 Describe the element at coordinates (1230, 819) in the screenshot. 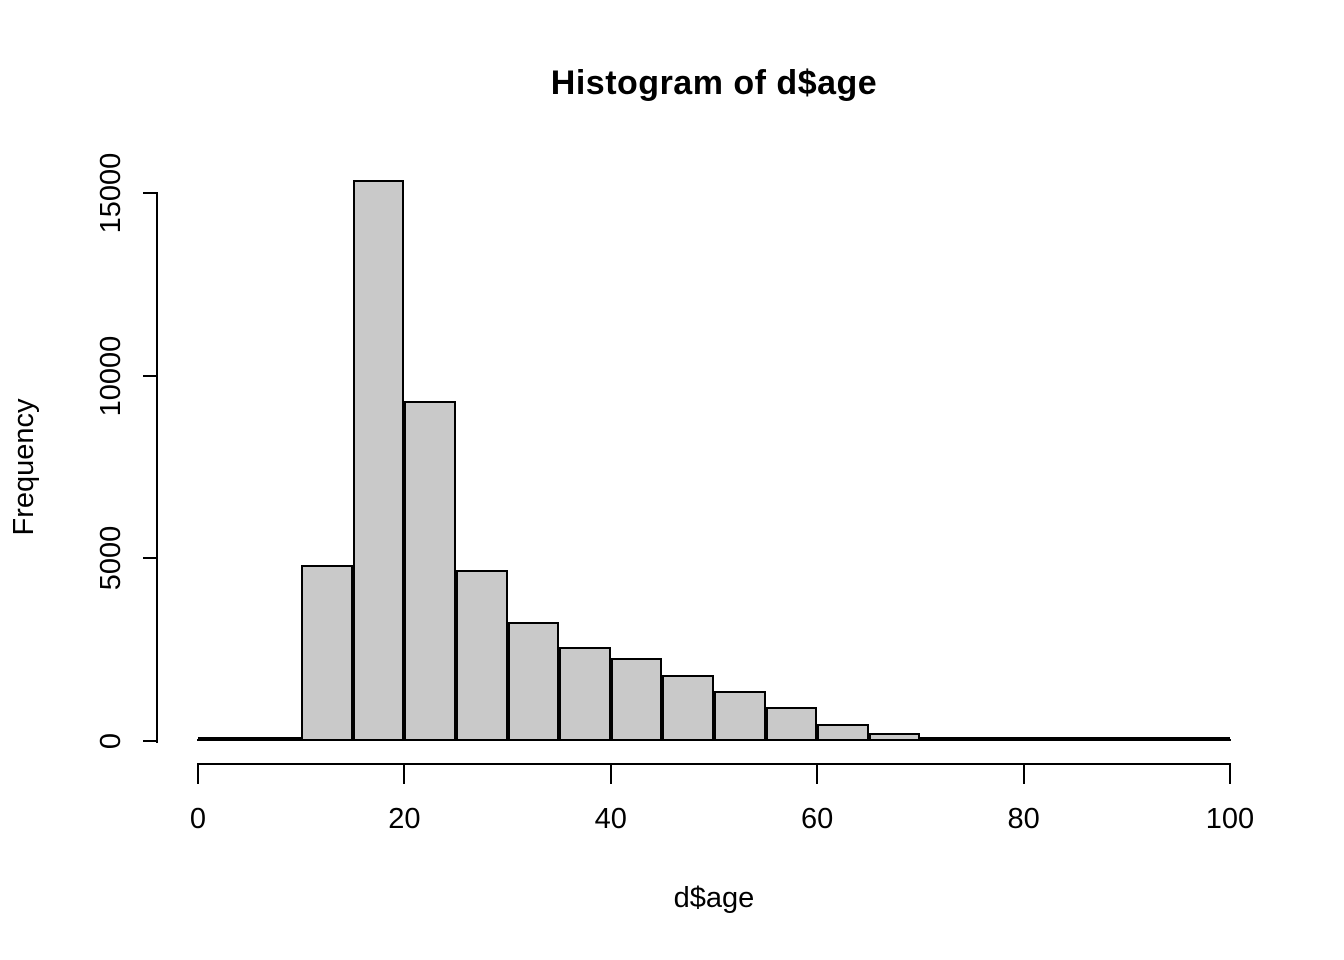

I see `x-tick-label: 100` at that location.